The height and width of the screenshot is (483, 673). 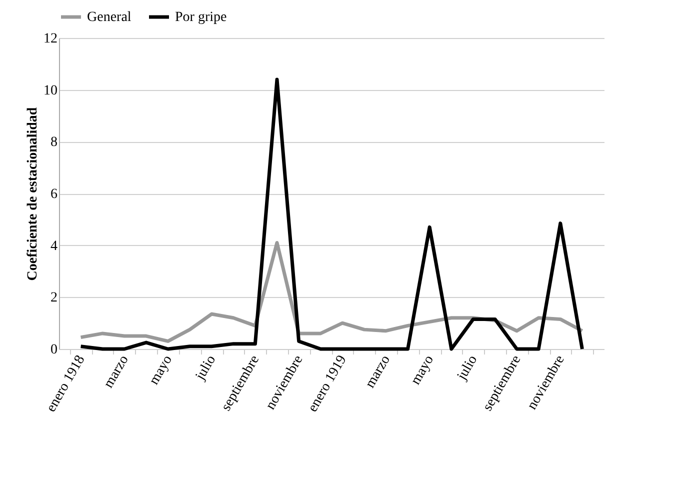 What do you see at coordinates (109, 17) in the screenshot?
I see `legend-label: General` at bounding box center [109, 17].